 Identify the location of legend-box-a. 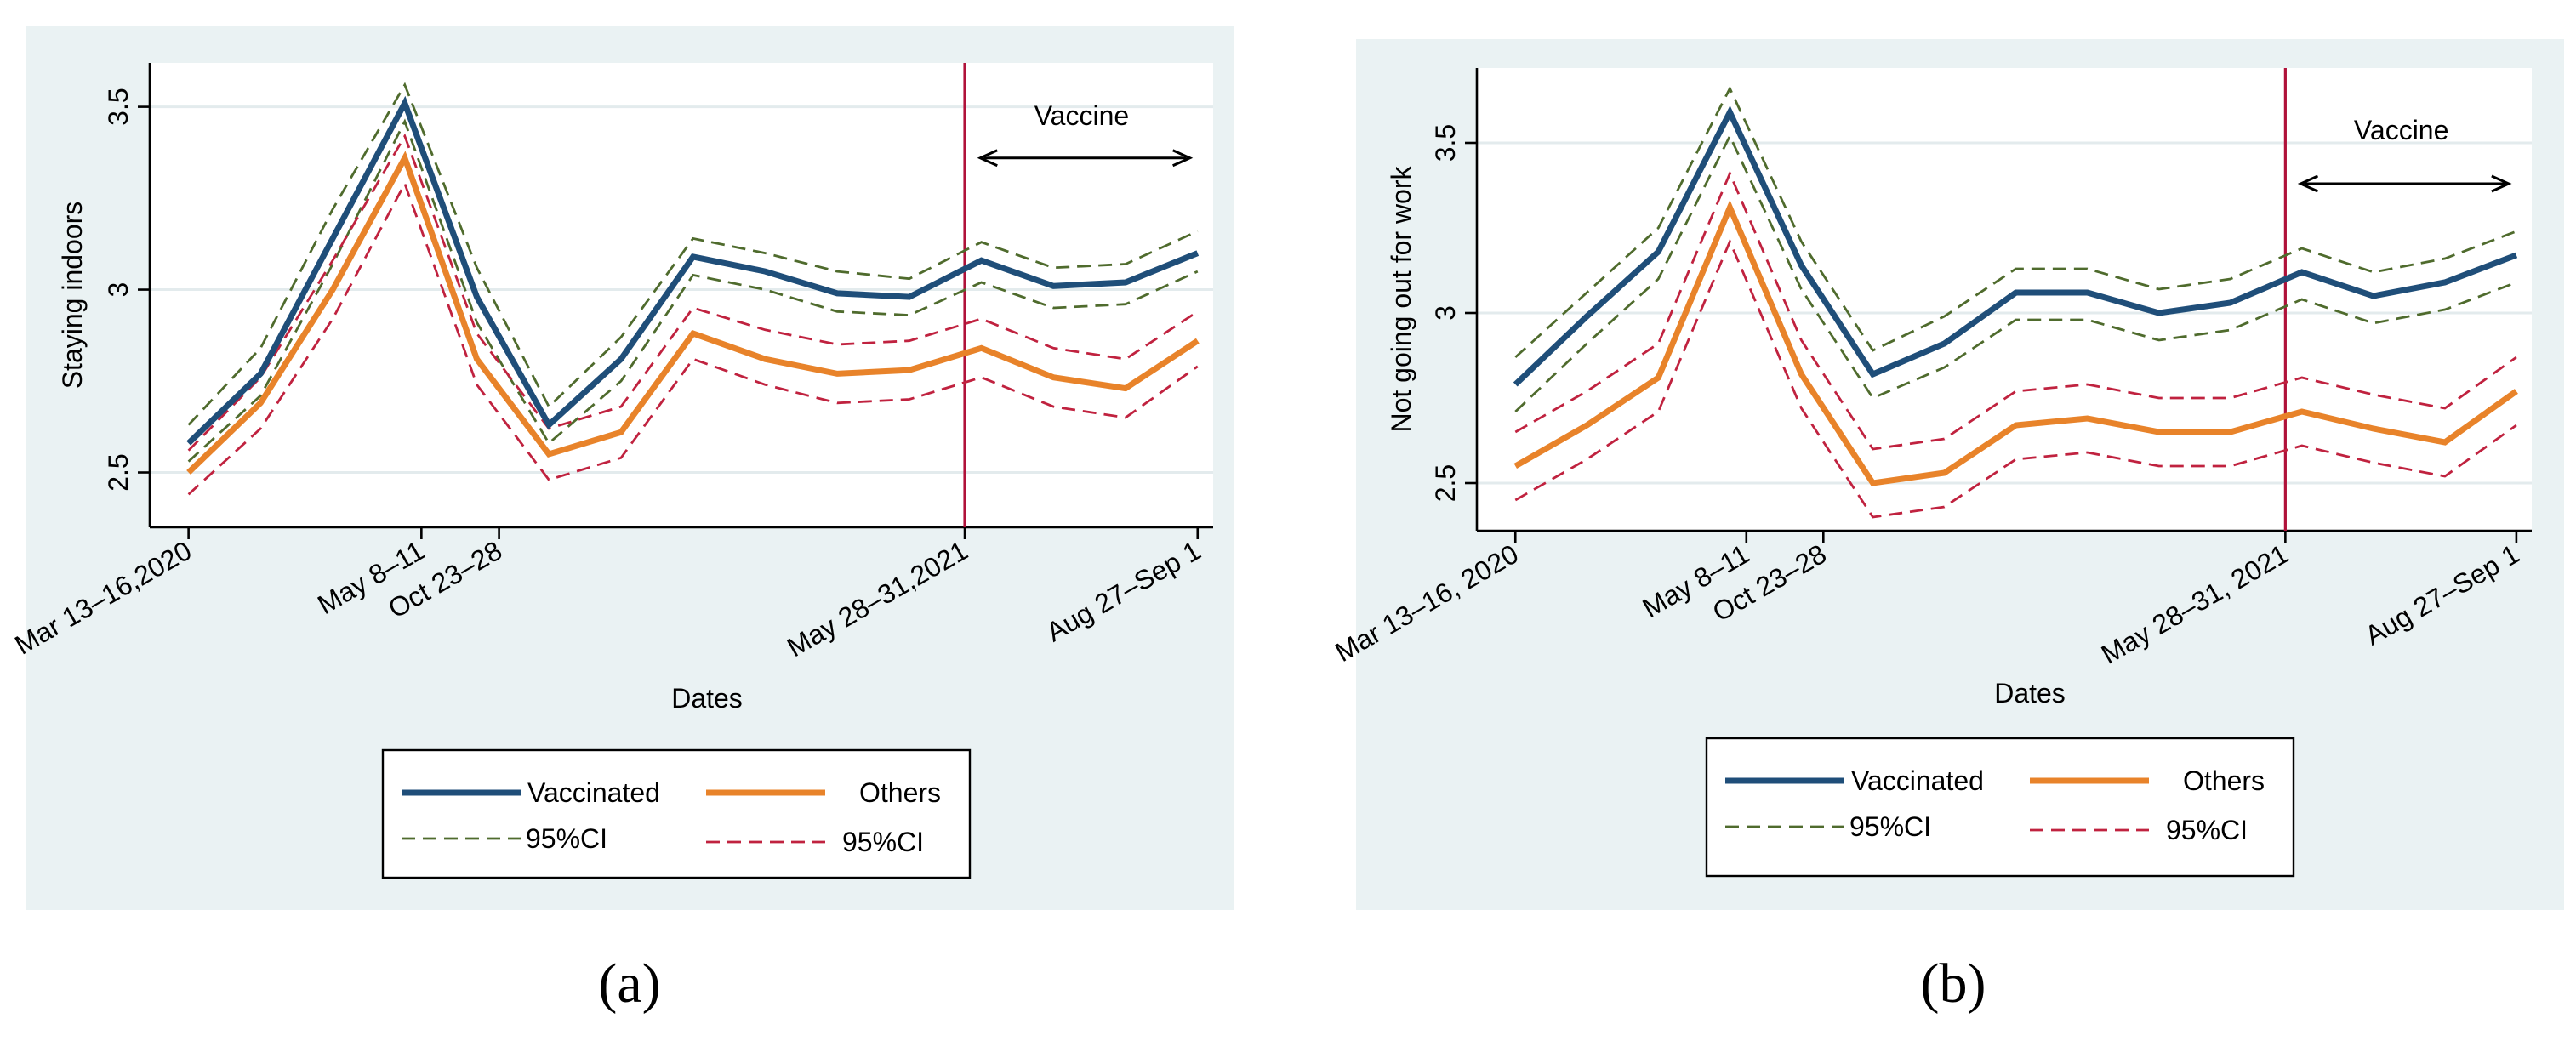
(676, 813).